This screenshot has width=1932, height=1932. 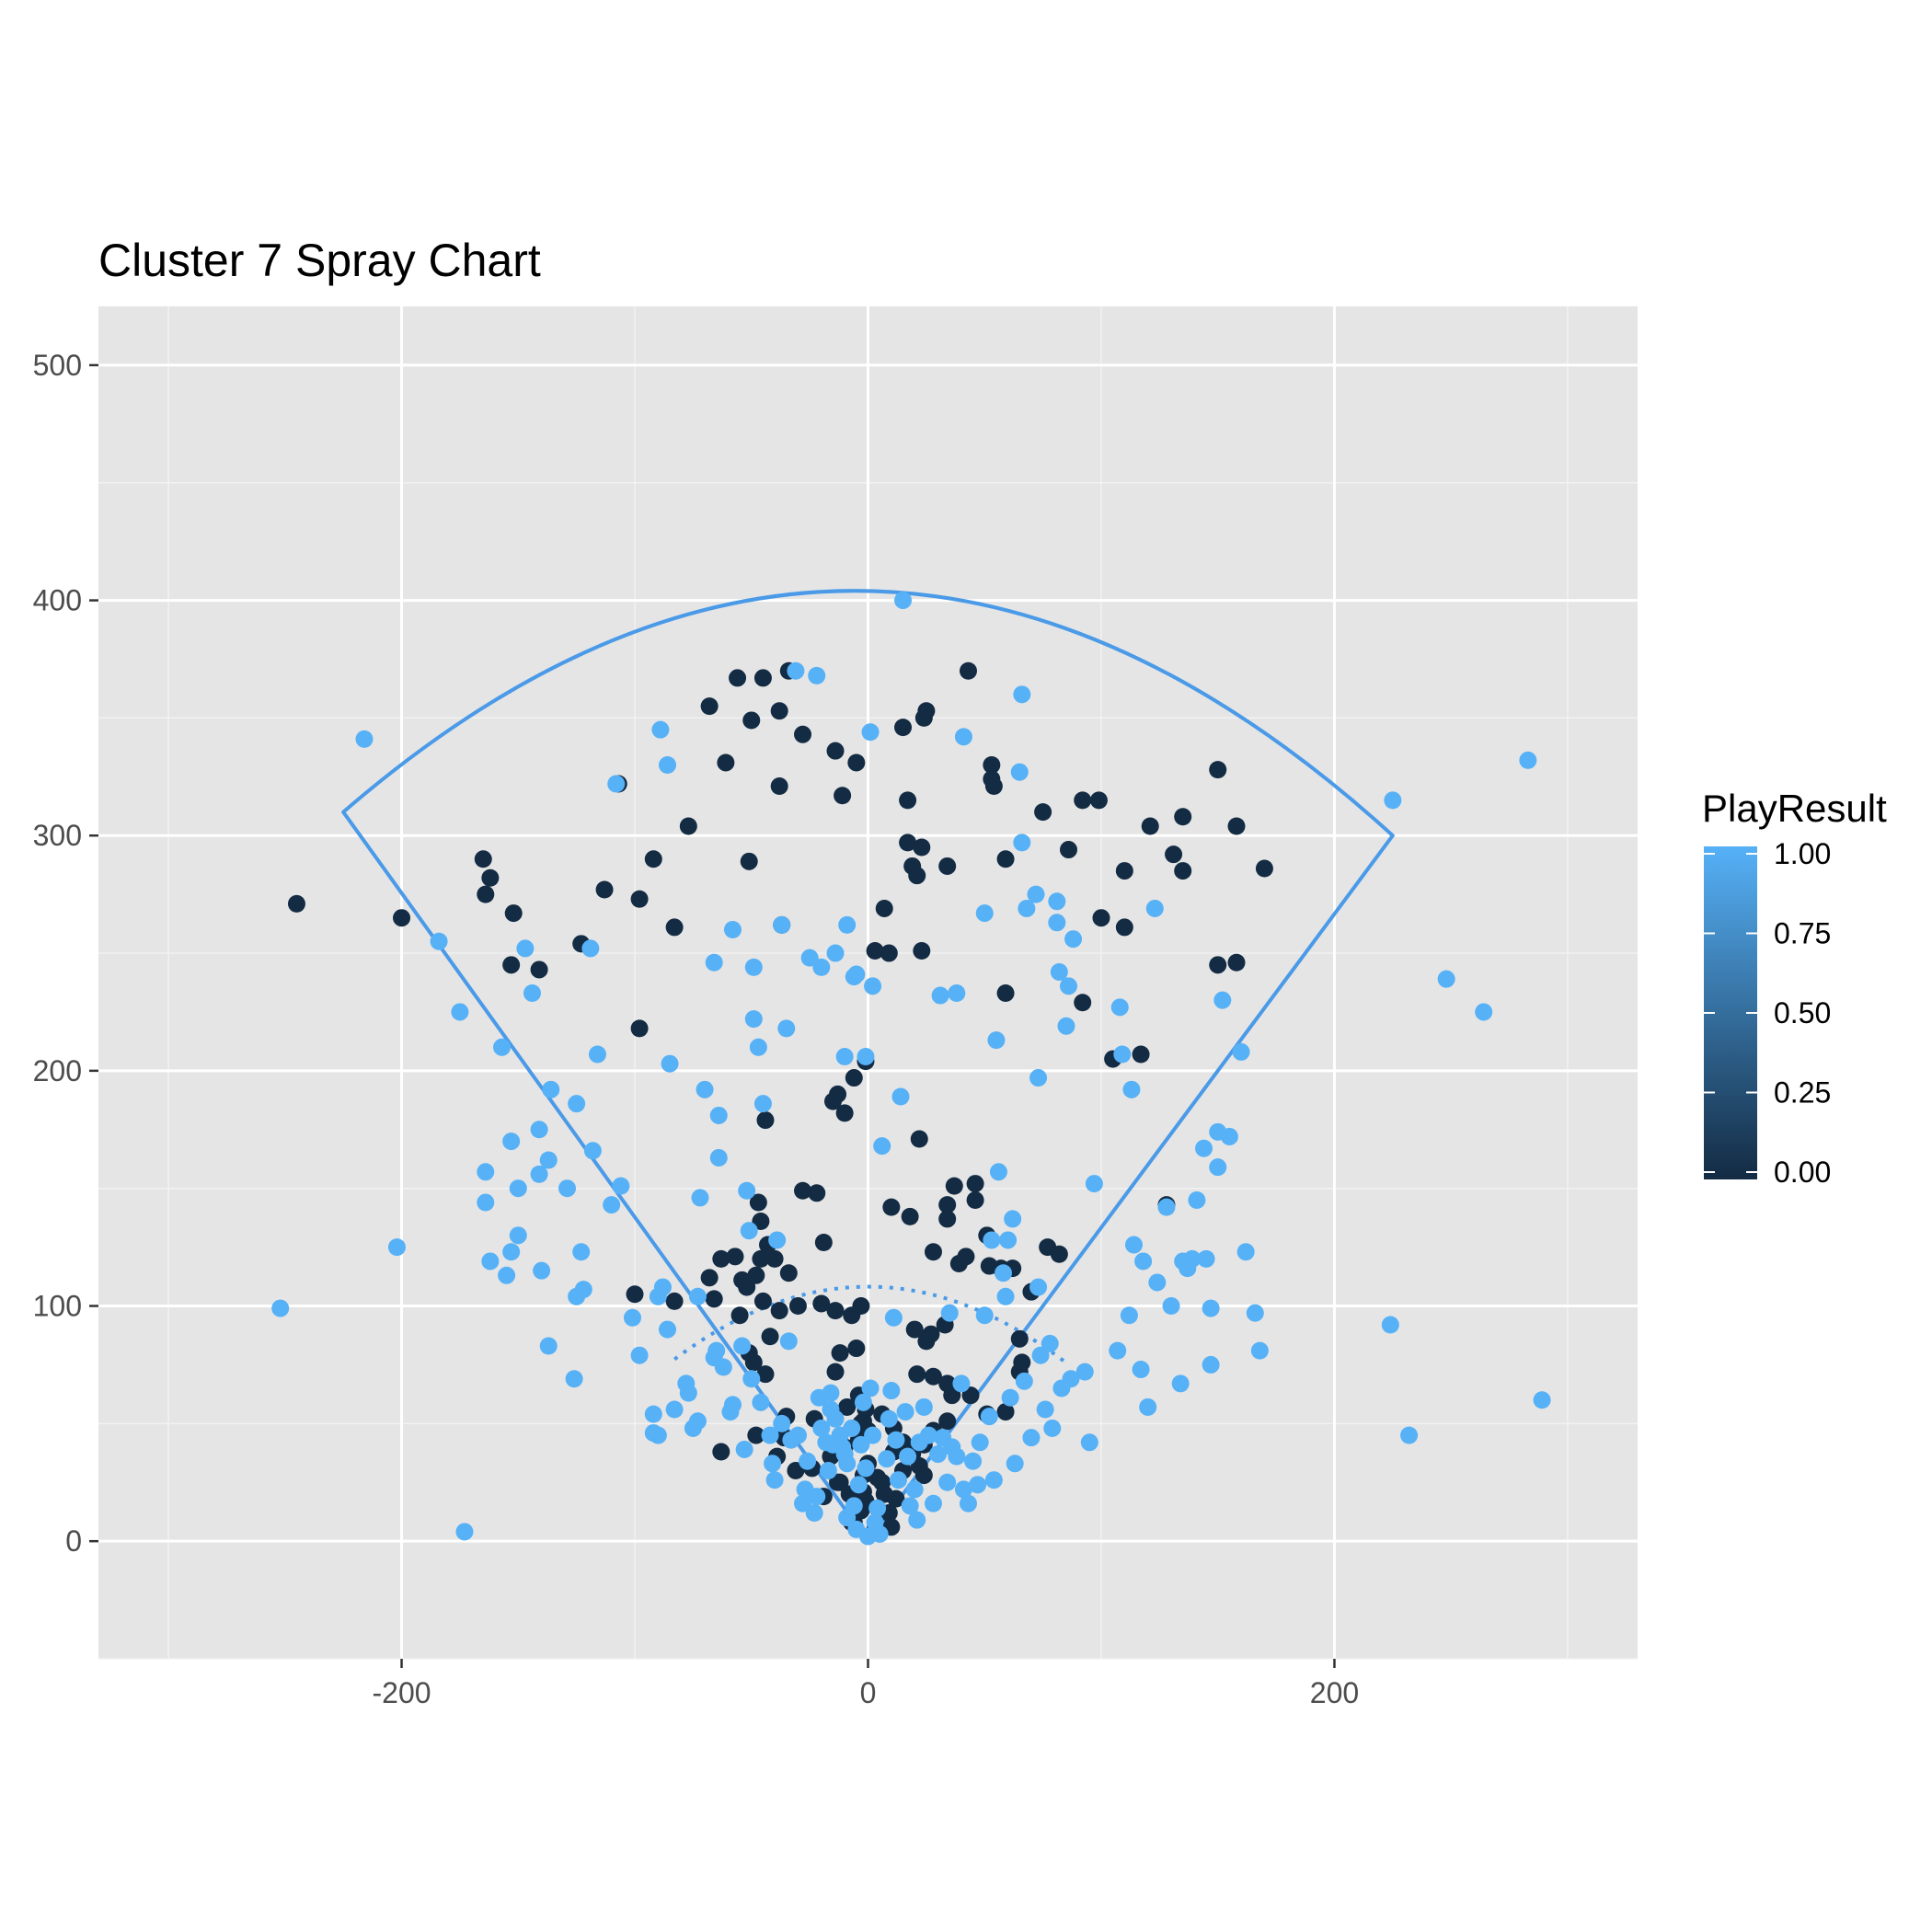 What do you see at coordinates (57, 835) in the screenshot?
I see `y-tick-label: 300` at bounding box center [57, 835].